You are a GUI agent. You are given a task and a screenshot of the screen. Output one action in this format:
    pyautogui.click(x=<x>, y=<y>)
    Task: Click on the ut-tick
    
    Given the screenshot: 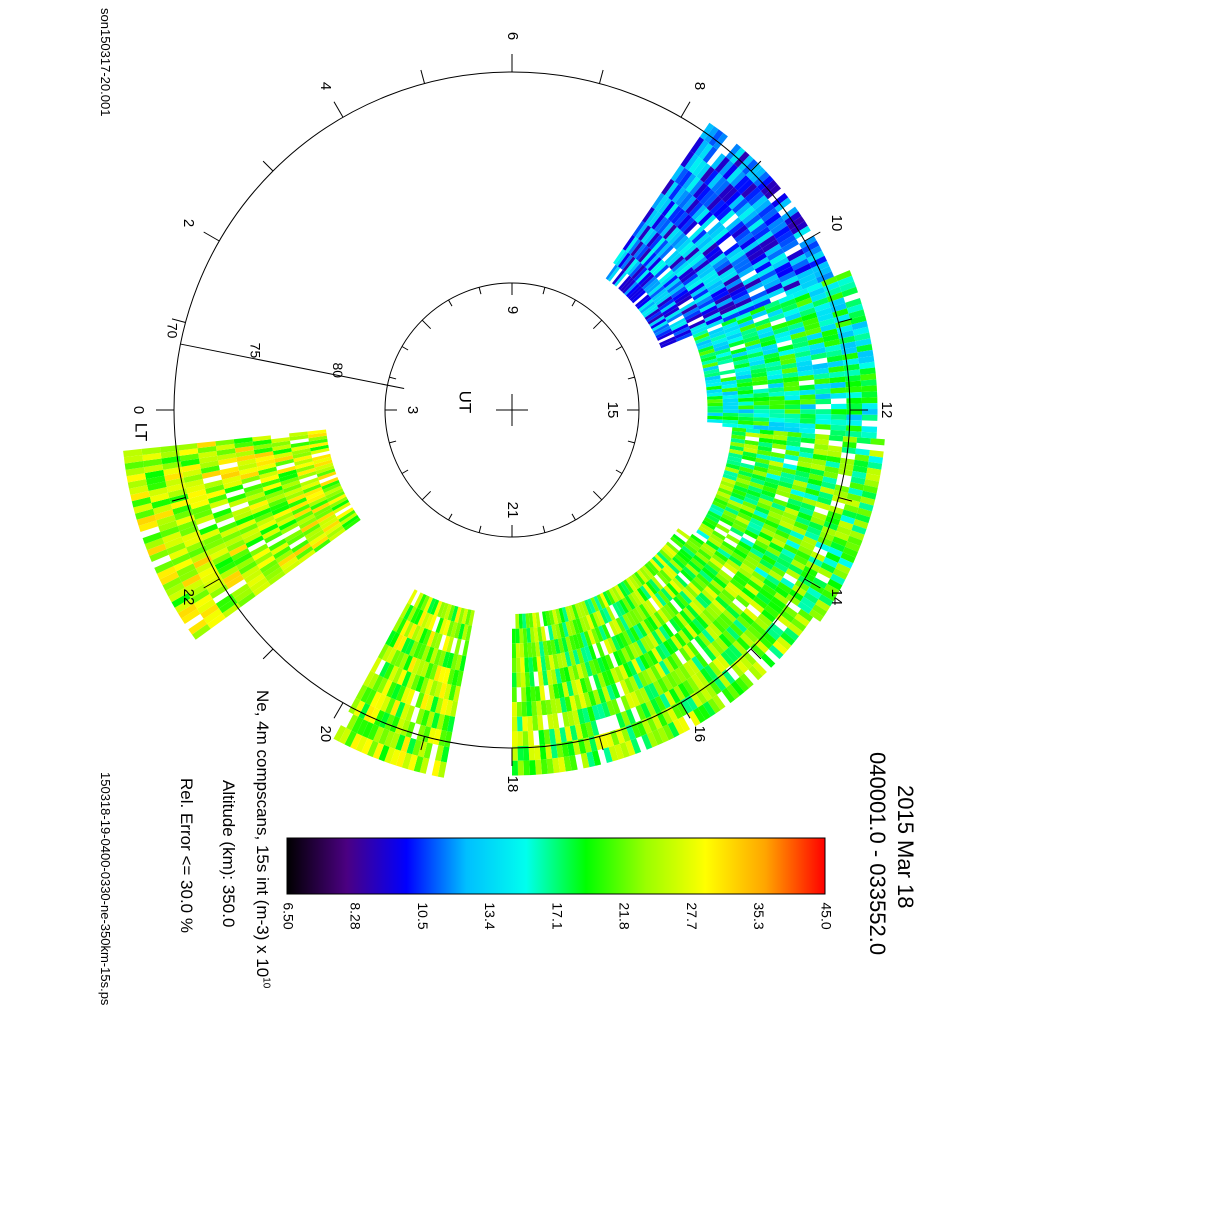 What is the action you would take?
    pyautogui.click(x=450, y=303)
    